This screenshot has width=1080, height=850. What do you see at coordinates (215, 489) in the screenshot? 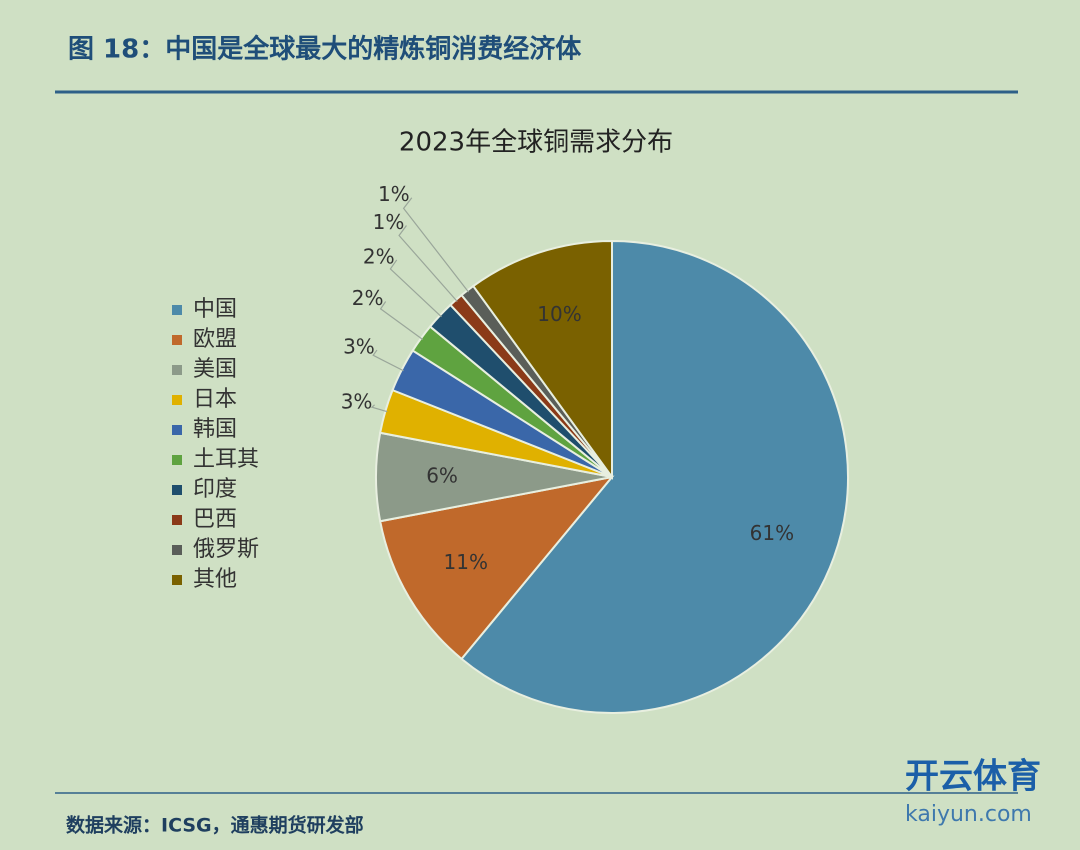
I see `legend-label: 印度` at bounding box center [215, 489].